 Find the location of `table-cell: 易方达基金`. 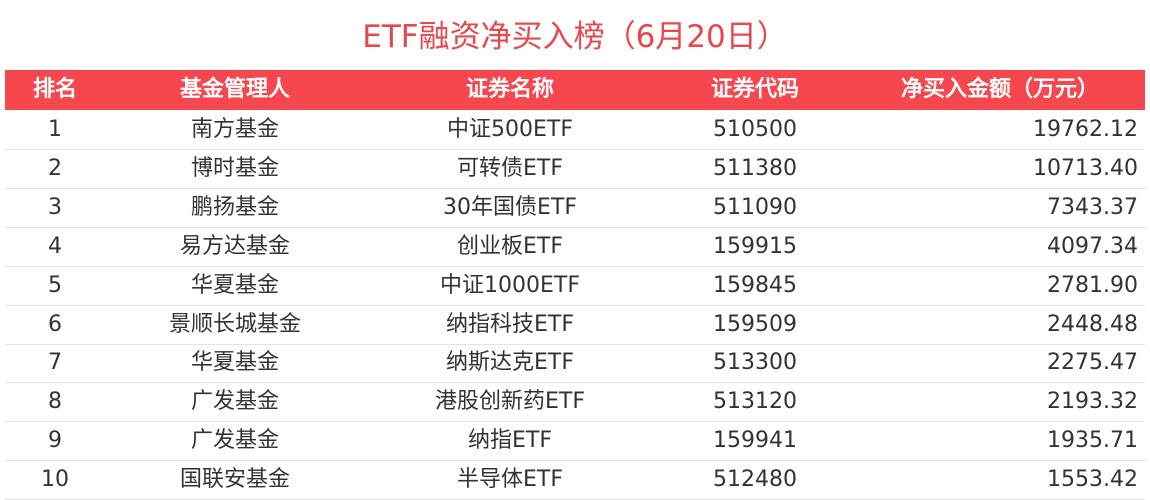

table-cell: 易方达基金 is located at coordinates (234, 246).